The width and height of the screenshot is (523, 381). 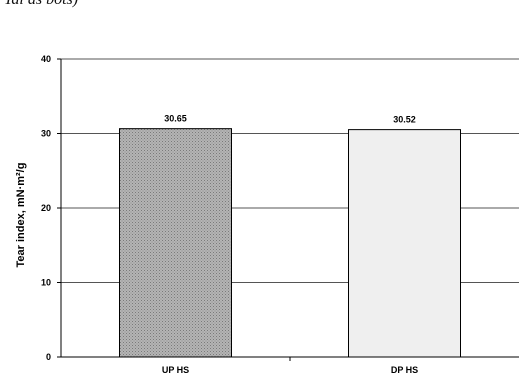 What do you see at coordinates (46, 134) in the screenshot?
I see `y-tick-label: 30` at bounding box center [46, 134].